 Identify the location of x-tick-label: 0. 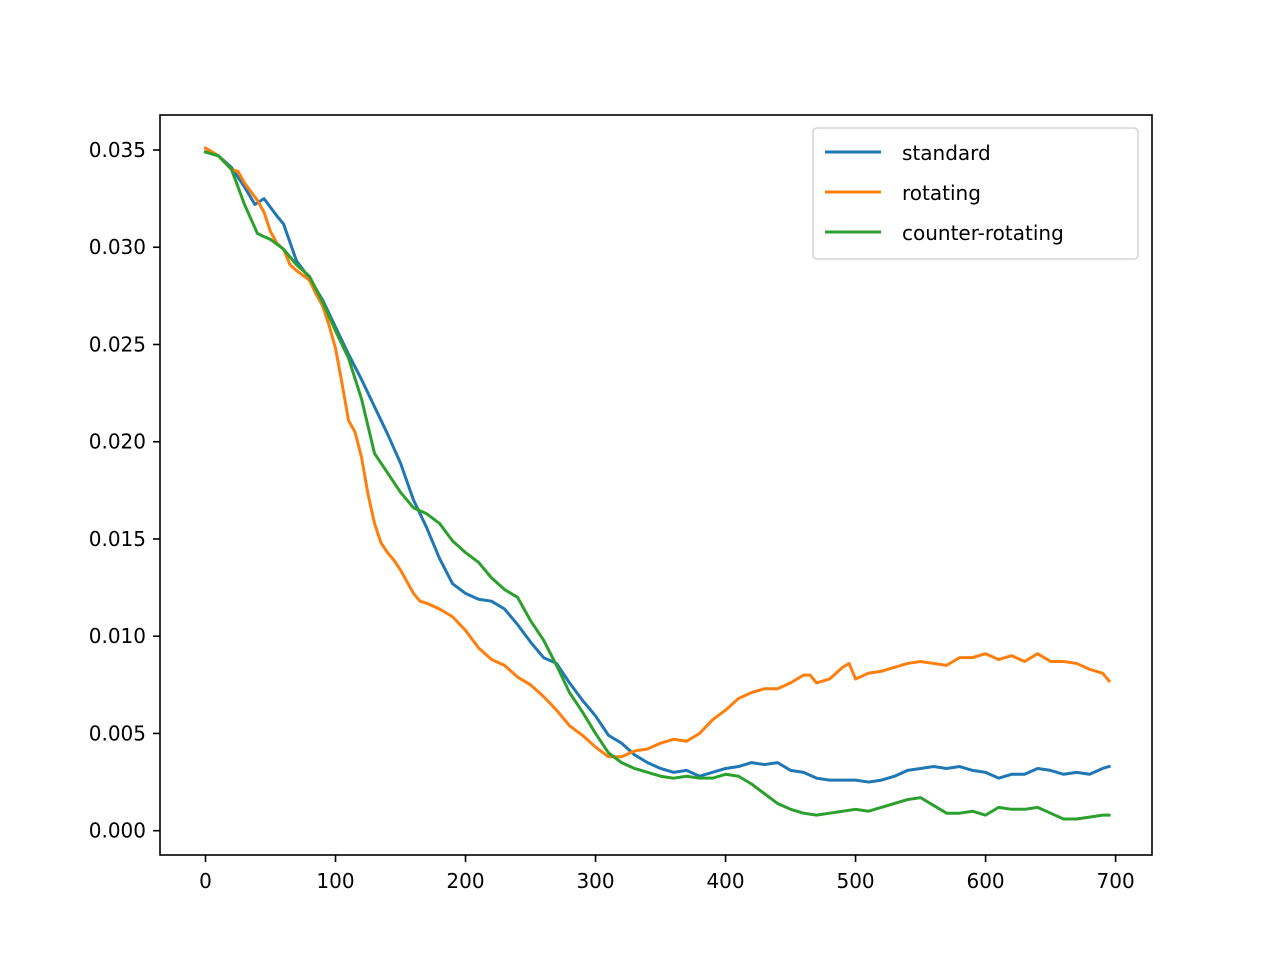
(205, 881).